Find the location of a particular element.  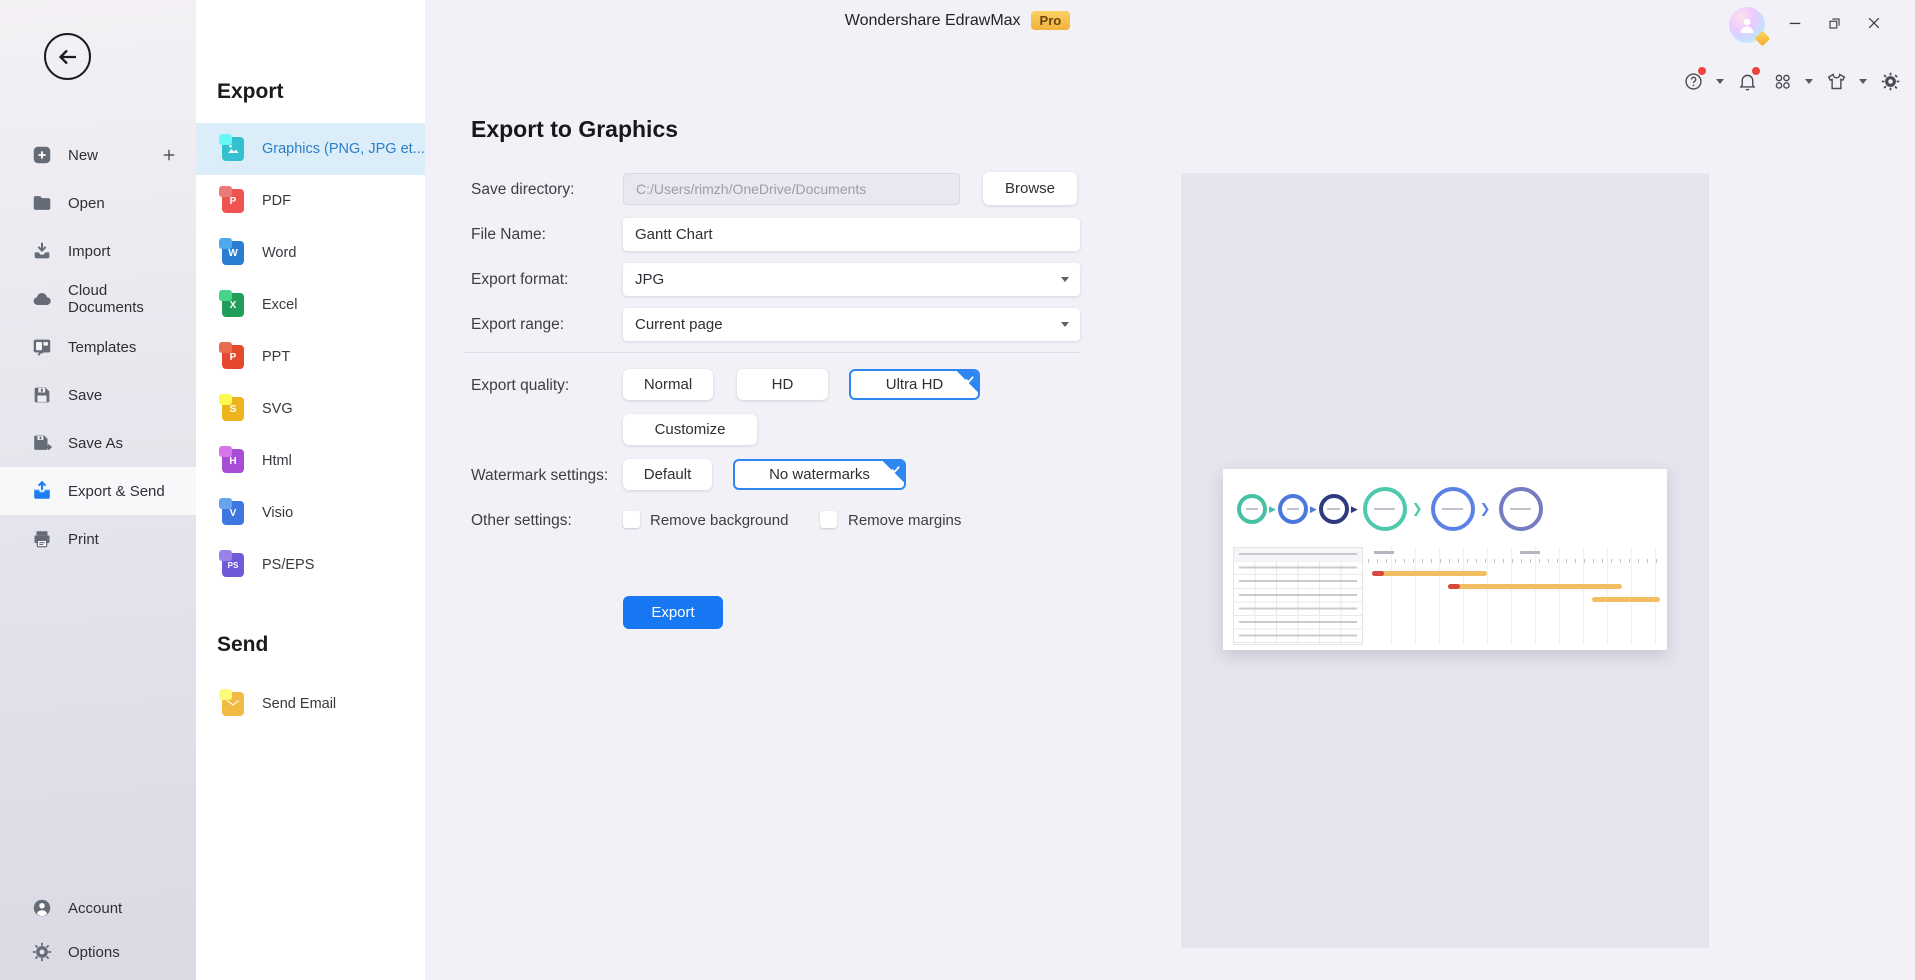

email-envelope-icon is located at coordinates (233, 704).